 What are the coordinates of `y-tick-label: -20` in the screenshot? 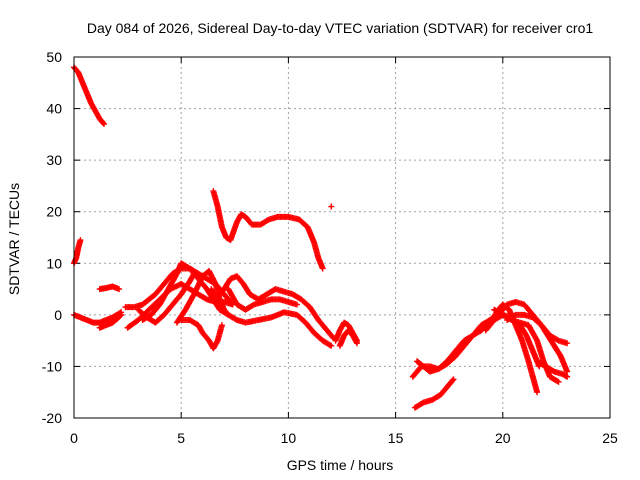 It's located at (52, 418).